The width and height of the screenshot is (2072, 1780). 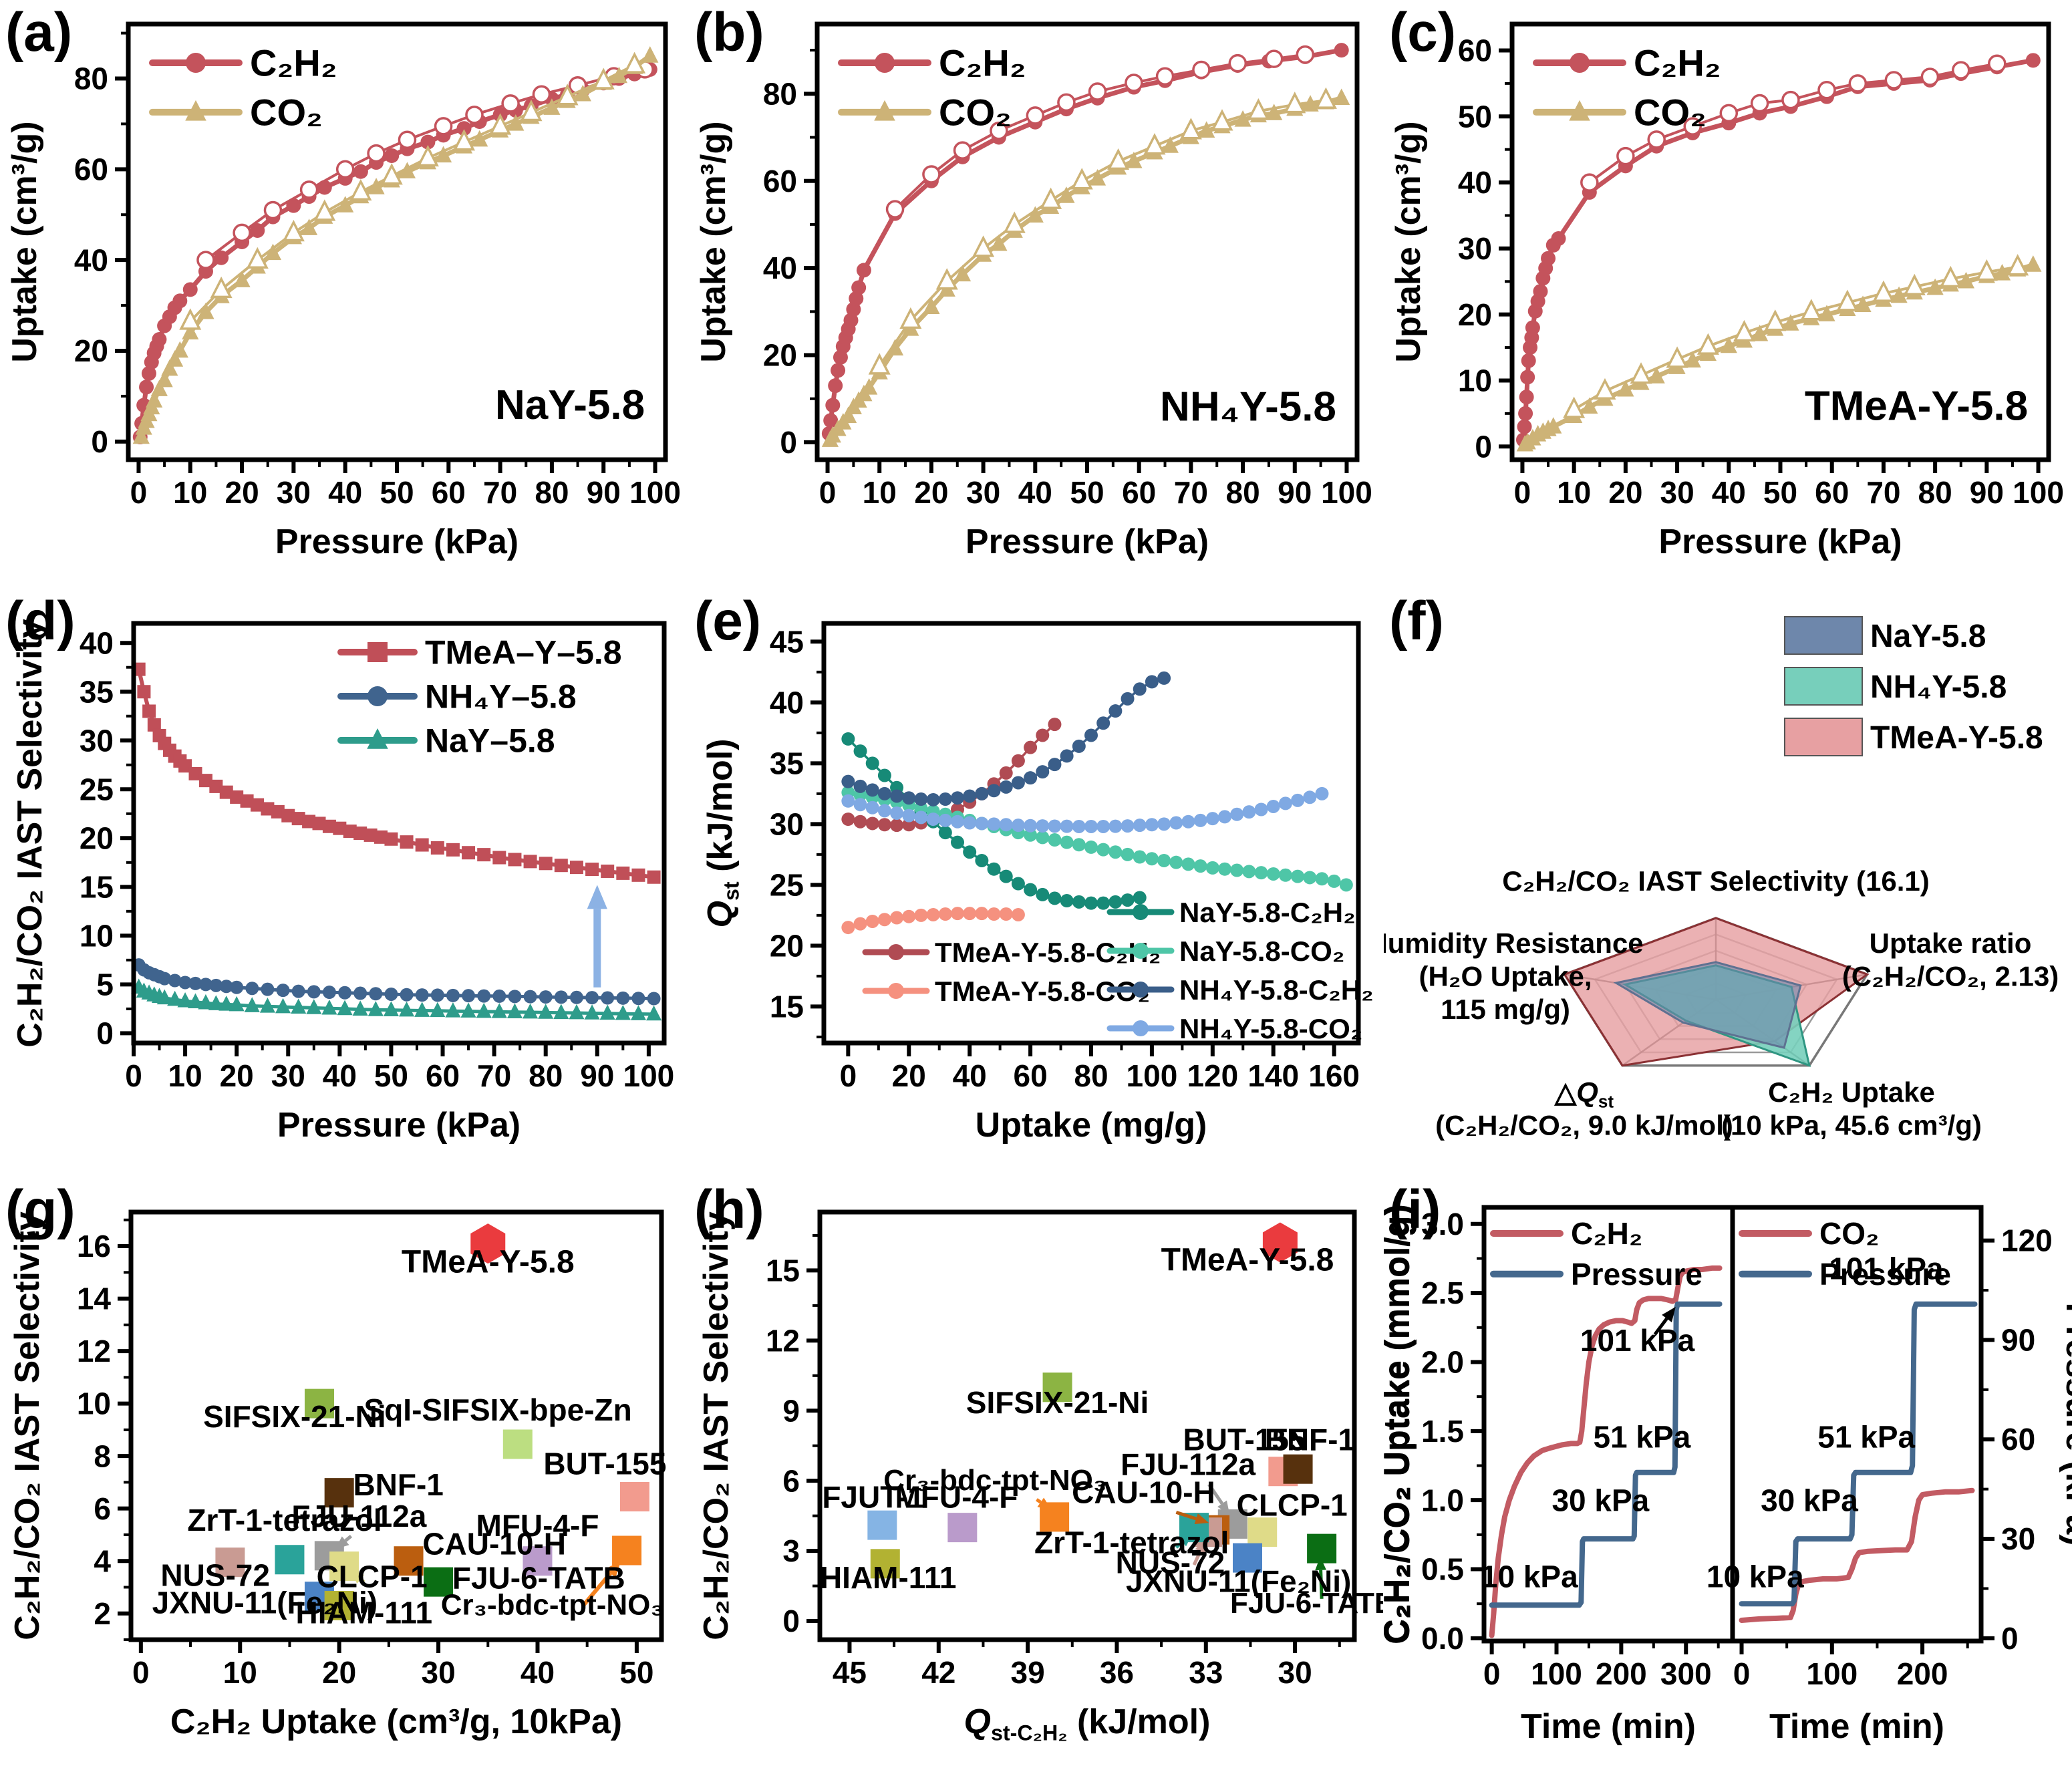 What do you see at coordinates (1401, 1424) in the screenshot?
I see `y-axis-label: C₂H₂/CO₂ Uptake (mmol/g)` at bounding box center [1401, 1424].